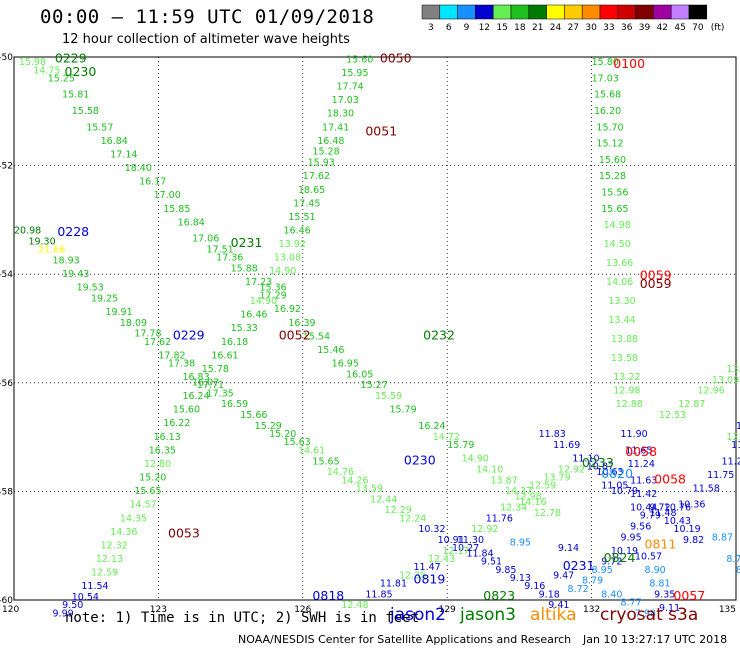 Image resolution: width=740 pixels, height=650 pixels. Describe the element at coordinates (591, 28) in the screenshot. I see `legend-label: 30` at that location.